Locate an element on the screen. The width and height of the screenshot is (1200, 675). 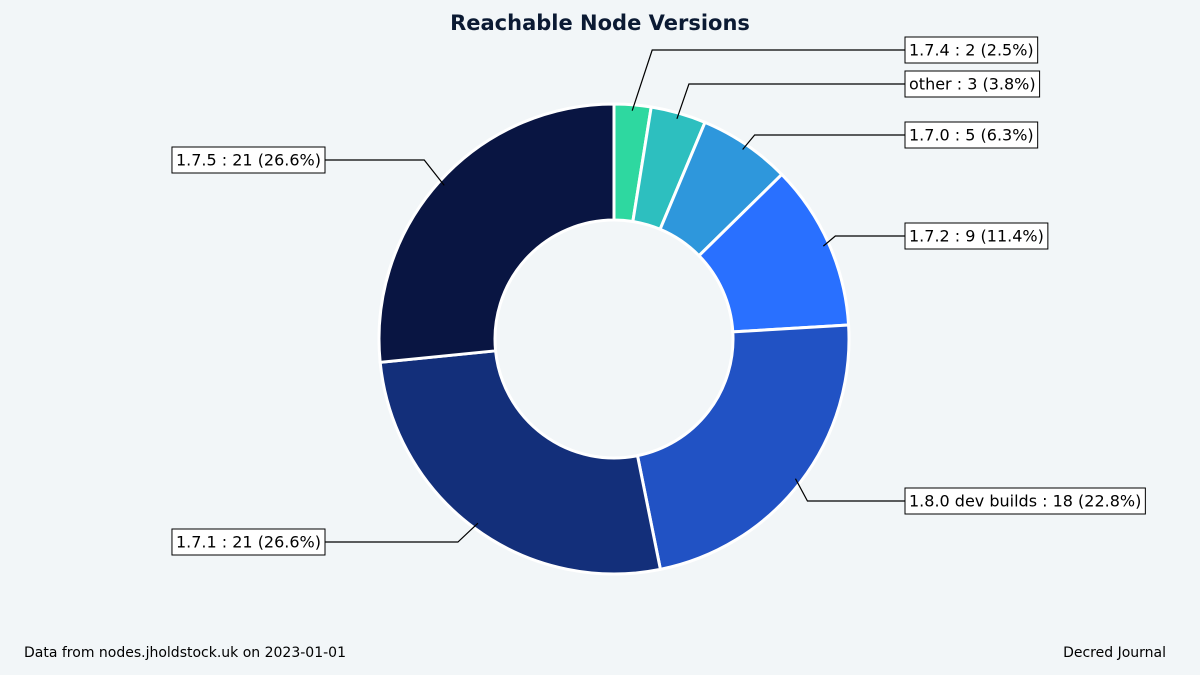
slice-label: 1.7.1 : 21 (26.6%) is located at coordinates (248, 542).